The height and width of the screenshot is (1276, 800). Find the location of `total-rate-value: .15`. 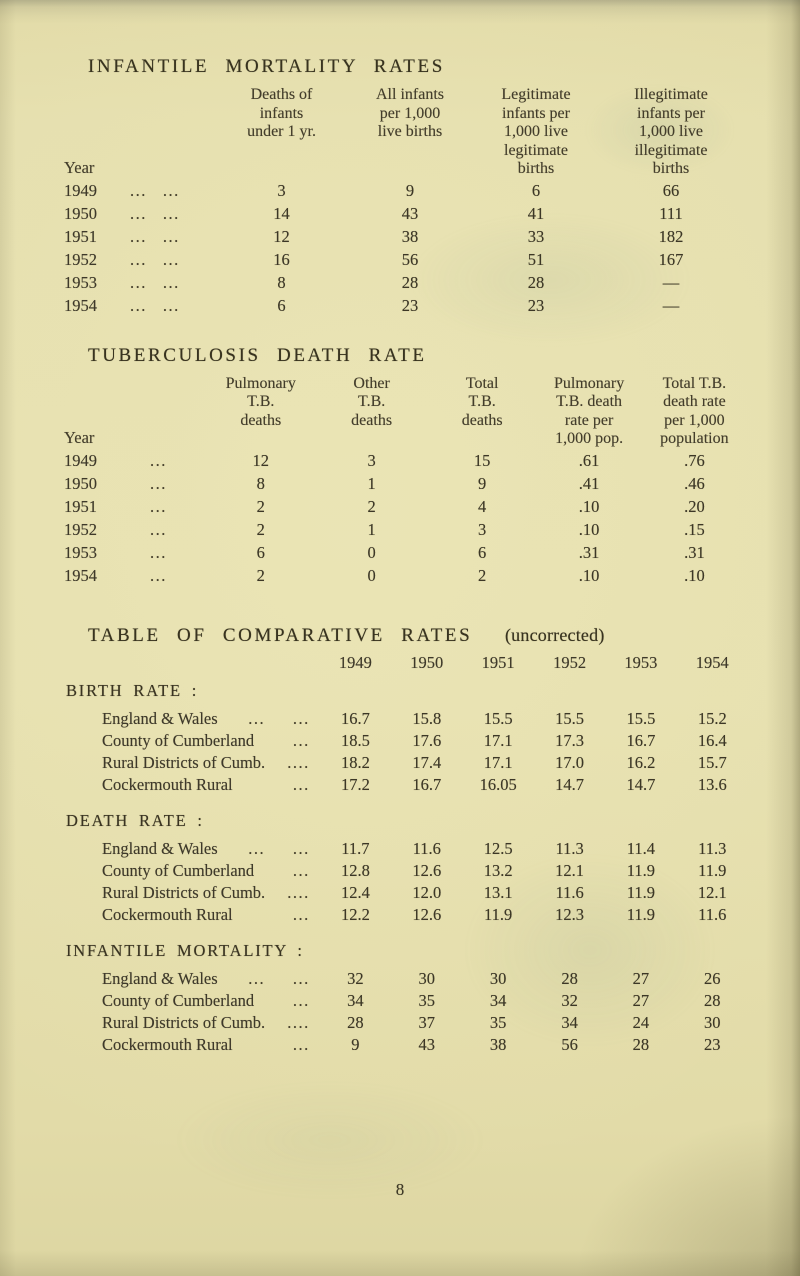

total-rate-value: .15 is located at coordinates (694, 529).